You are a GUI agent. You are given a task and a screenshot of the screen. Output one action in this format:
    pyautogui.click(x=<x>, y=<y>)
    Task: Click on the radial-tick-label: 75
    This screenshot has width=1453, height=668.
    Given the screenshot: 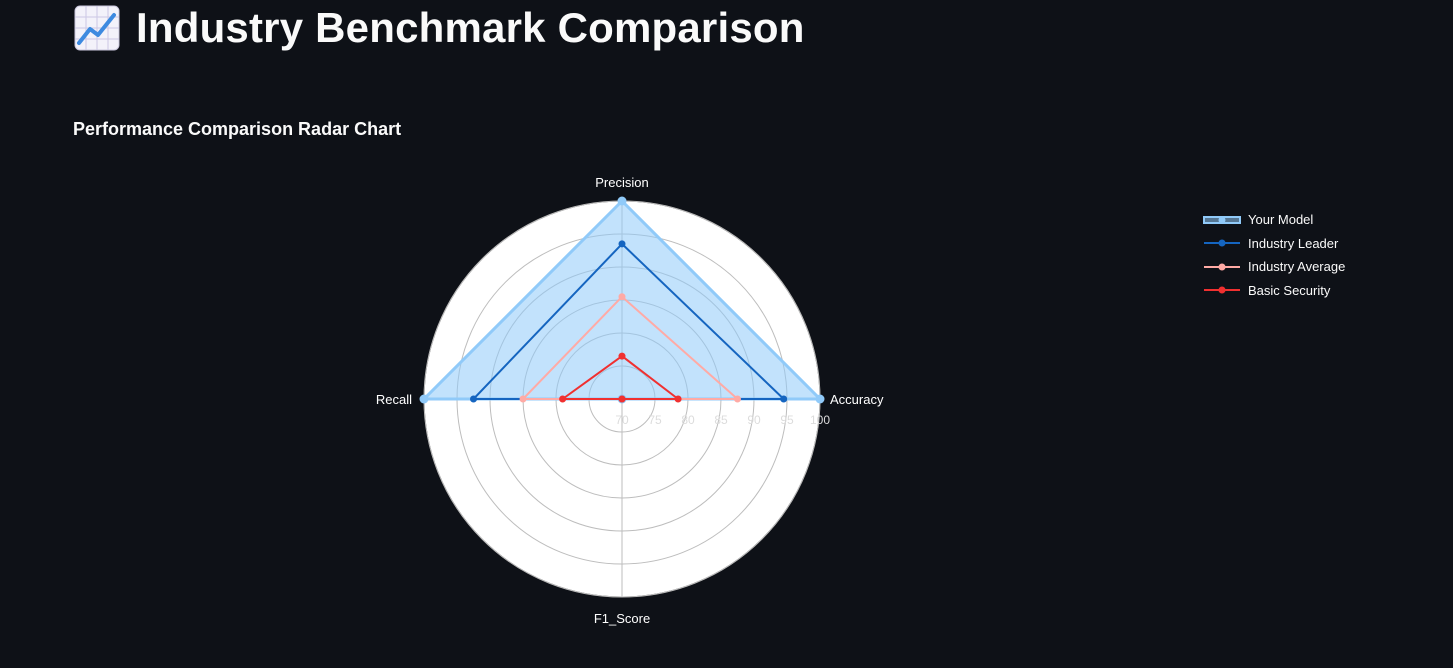 What is the action you would take?
    pyautogui.click(x=655, y=420)
    